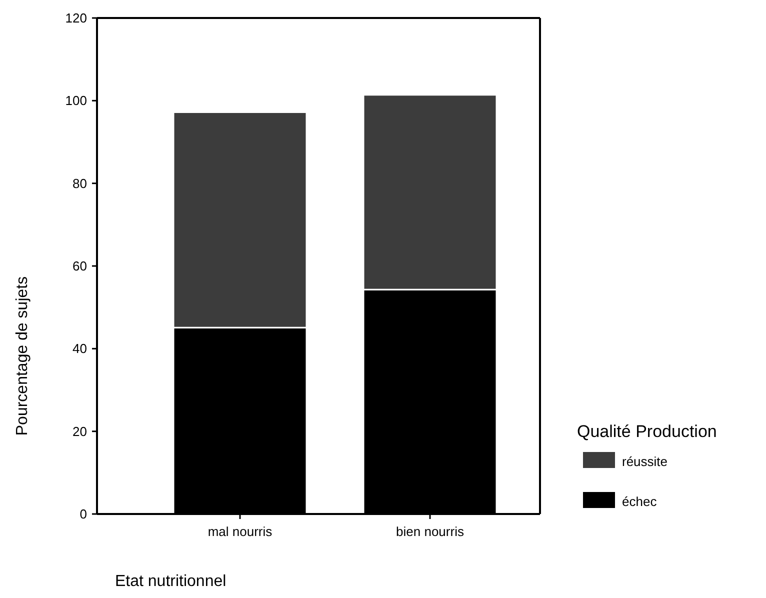  Describe the element at coordinates (22, 356) in the screenshot. I see `y-axis-title: Pourcentage de sujets` at that location.